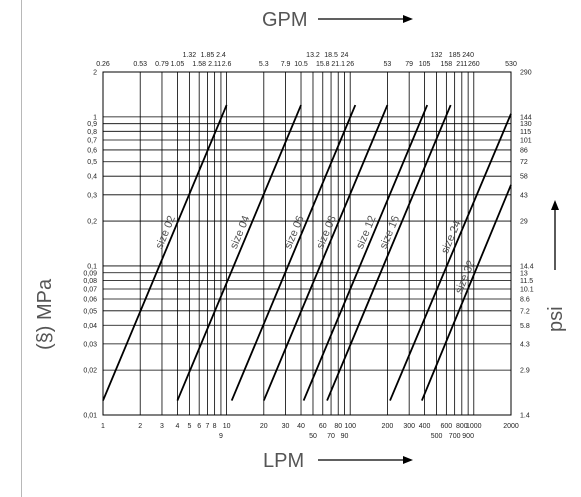  Describe the element at coordinates (92, 124) in the screenshot. I see `y-tick-label: 0,9` at that location.